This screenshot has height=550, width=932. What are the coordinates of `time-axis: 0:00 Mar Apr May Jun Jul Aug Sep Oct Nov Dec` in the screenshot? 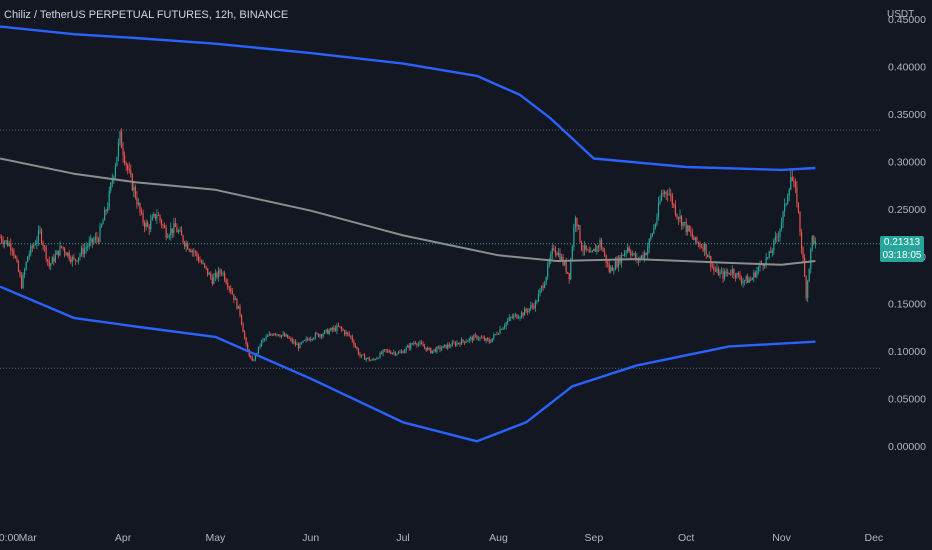 It's located at (441, 538).